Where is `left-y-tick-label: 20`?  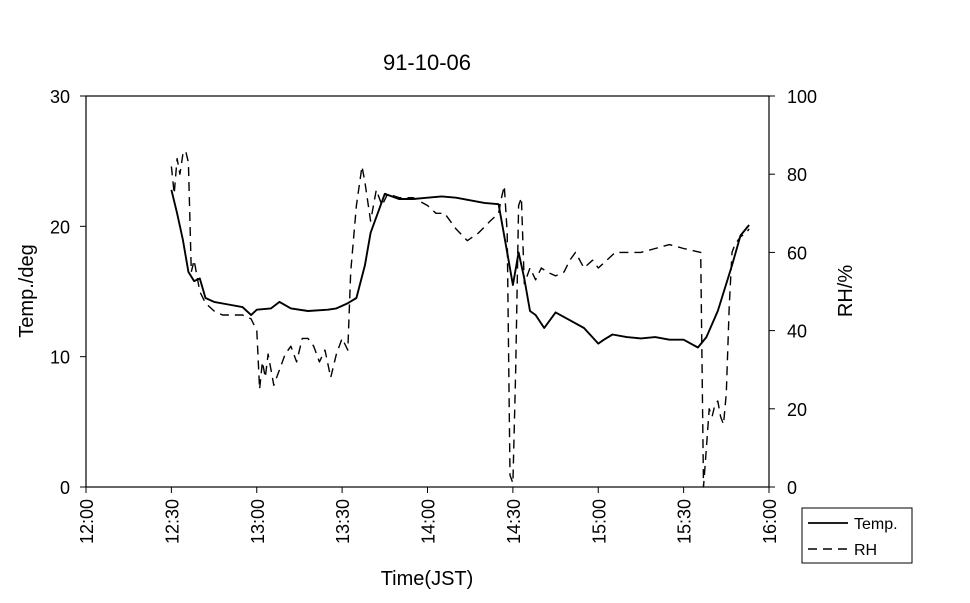
left-y-tick-label: 20 is located at coordinates (60, 227).